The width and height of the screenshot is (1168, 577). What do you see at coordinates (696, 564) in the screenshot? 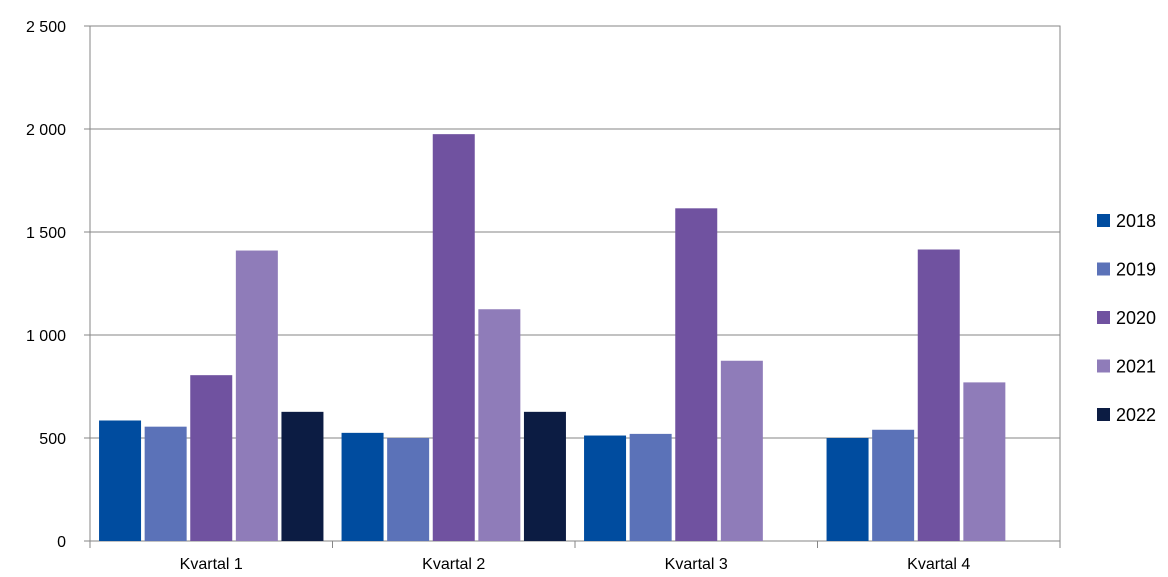
I see `category-label: Kvartal 3` at bounding box center [696, 564].